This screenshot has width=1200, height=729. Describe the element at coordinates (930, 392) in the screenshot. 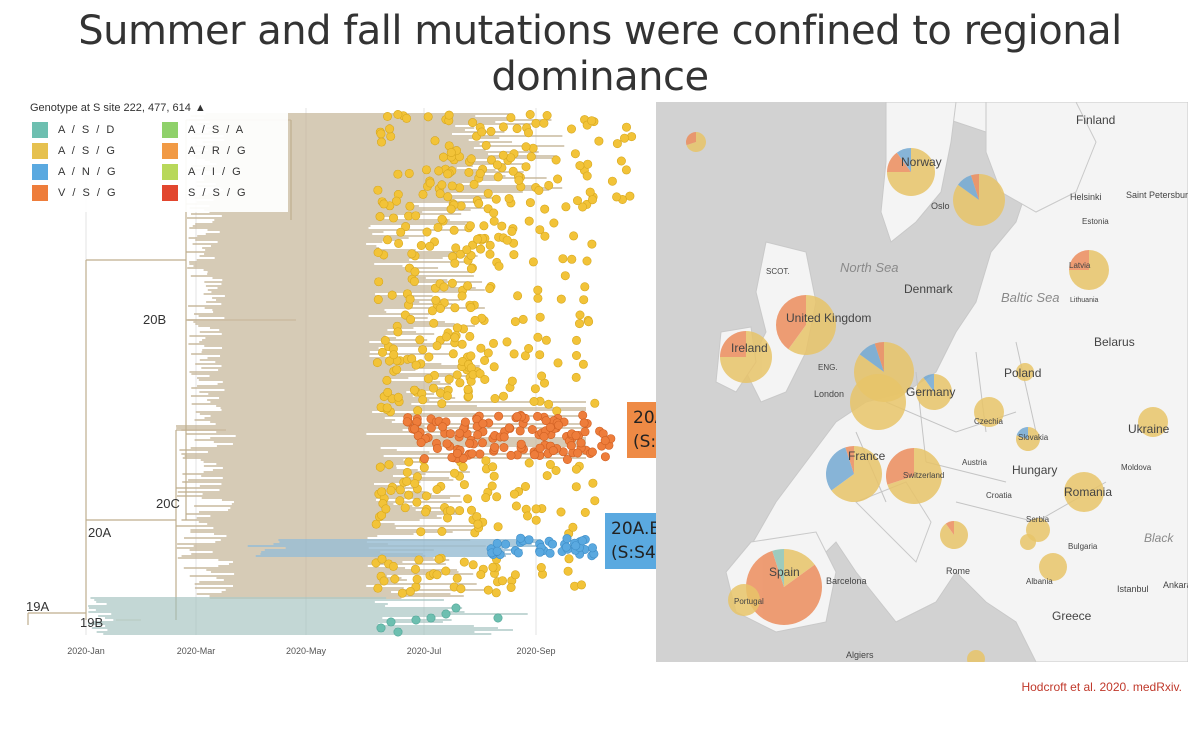

I see `map-place-label: Germany` at that location.